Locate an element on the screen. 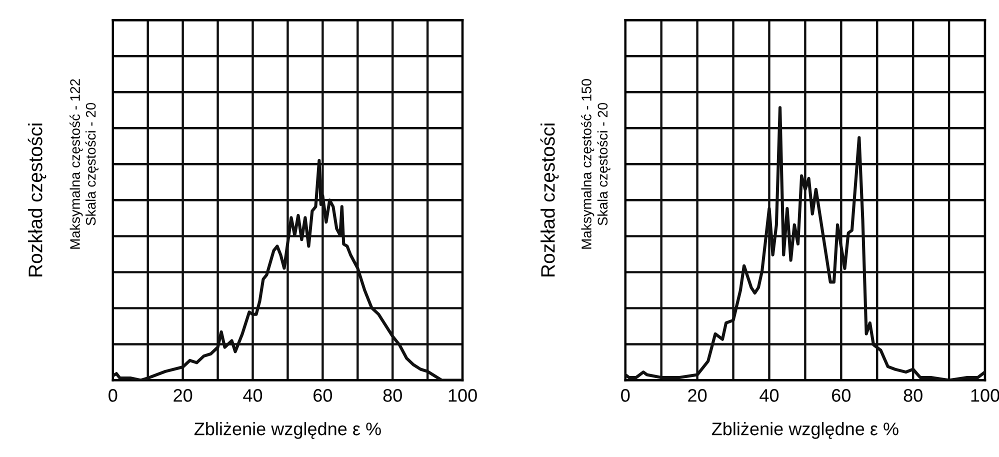 The width and height of the screenshot is (999, 457). text: Maksymalna częstość - 122 is located at coordinates (76, 164).